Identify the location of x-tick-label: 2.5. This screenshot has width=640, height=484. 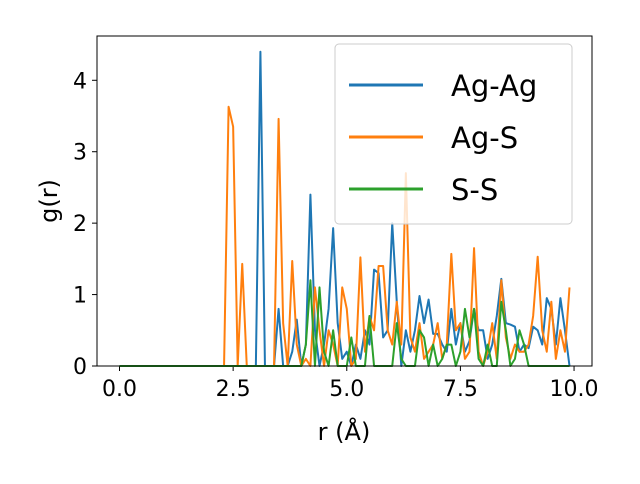
(233, 389).